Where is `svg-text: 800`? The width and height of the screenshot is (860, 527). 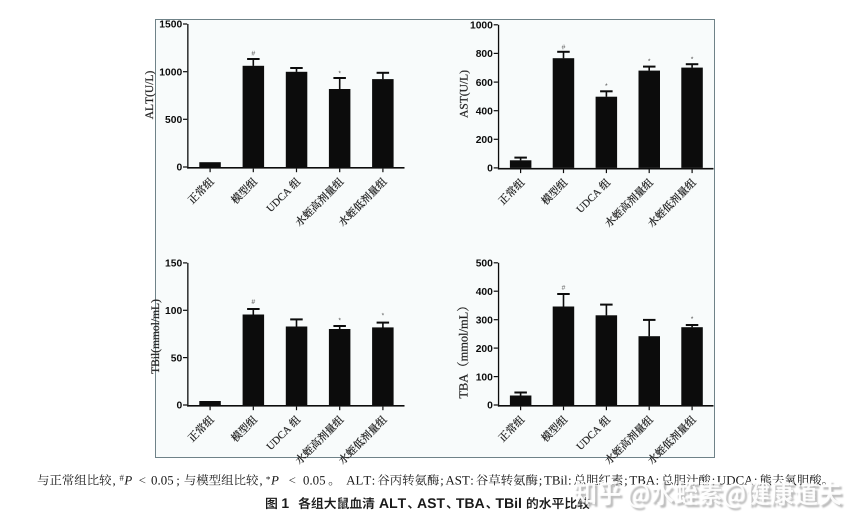 svg-text: 800 is located at coordinates (484, 54).